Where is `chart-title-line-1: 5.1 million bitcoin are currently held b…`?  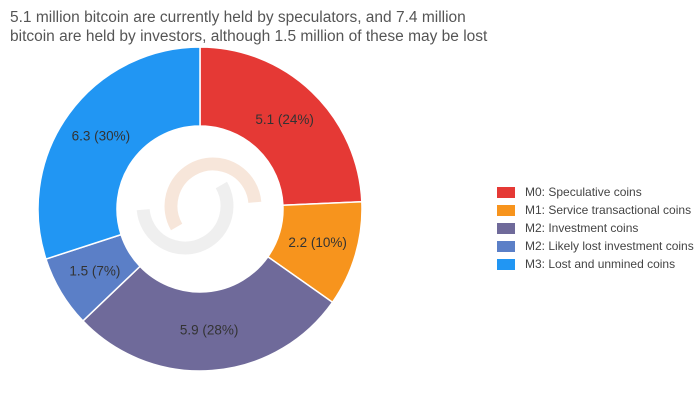 chart-title-line-1: 5.1 million bitcoin are currently held b… is located at coordinates (238, 17).